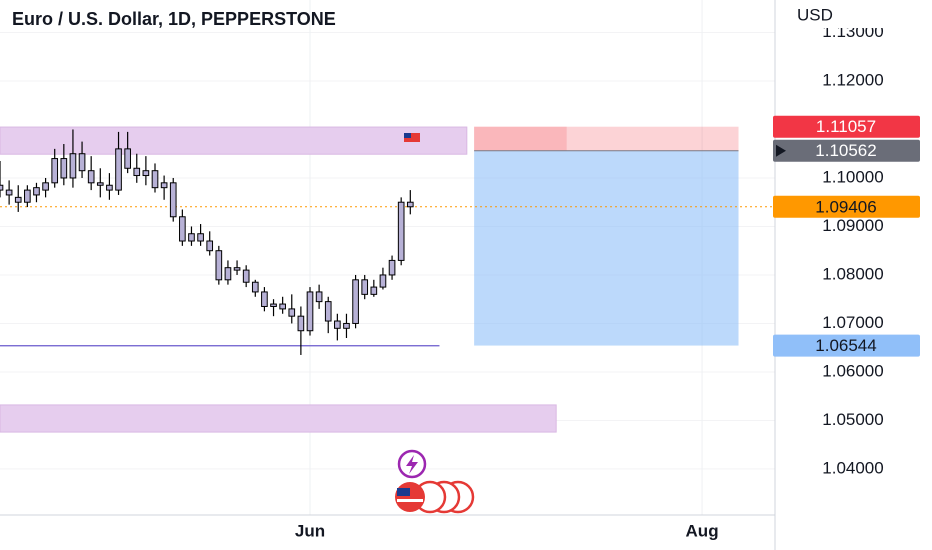 This screenshot has width=932, height=550. I want to click on stop-tag, so click(846, 126).